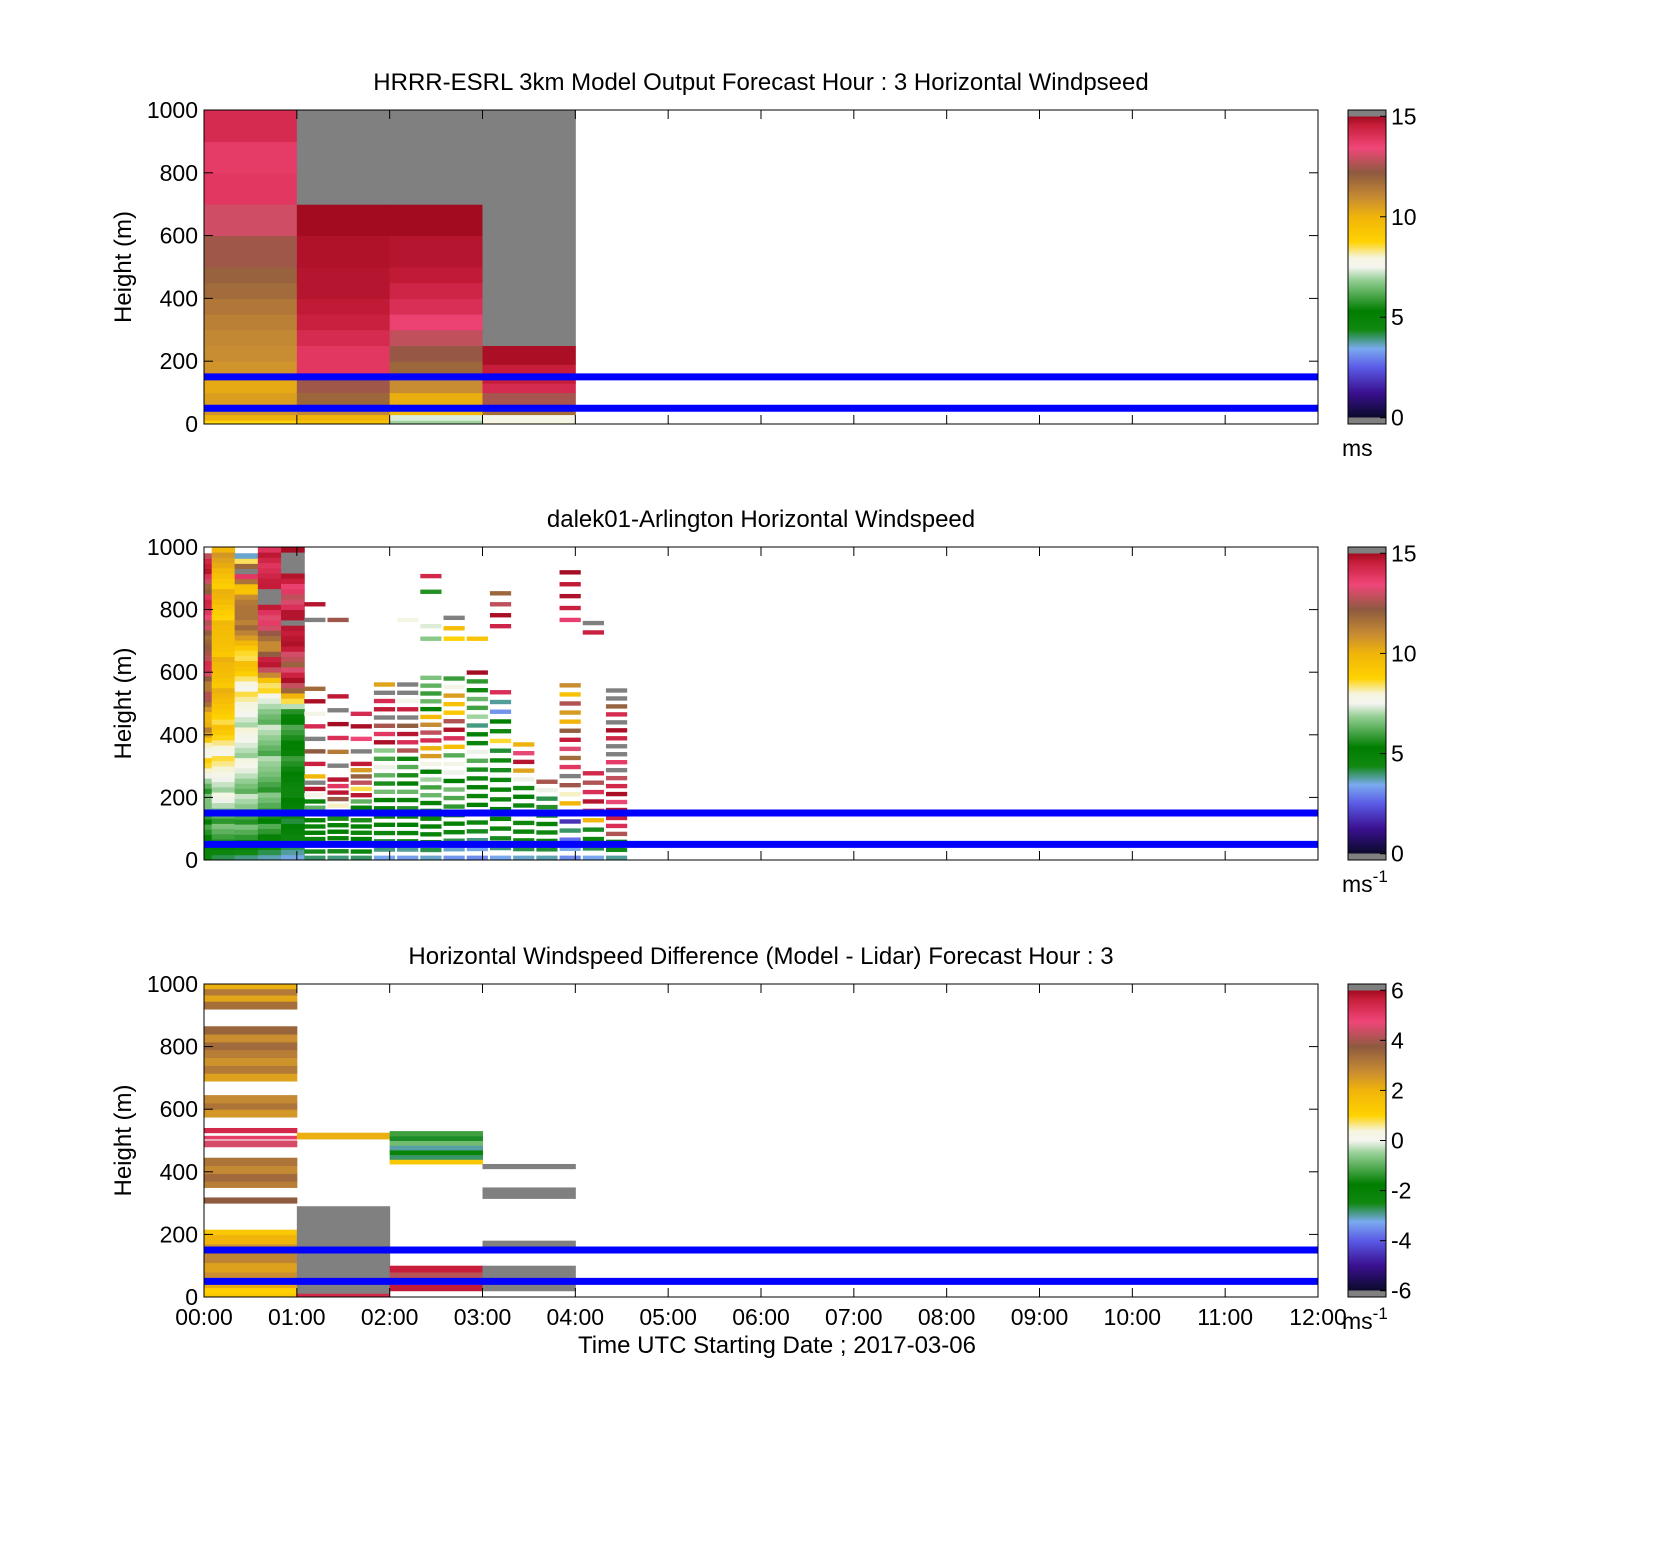  Describe the element at coordinates (1401, 1241) in the screenshot. I see `colorbar-tick-label: -4` at that location.